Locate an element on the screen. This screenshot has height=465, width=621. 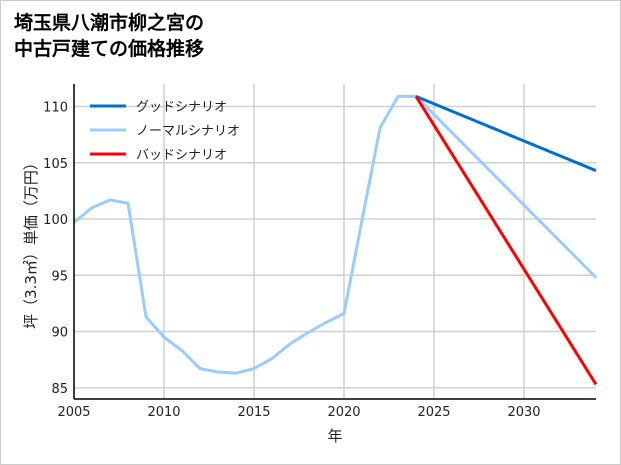
y-tick-label: 90 is located at coordinates (59, 333).